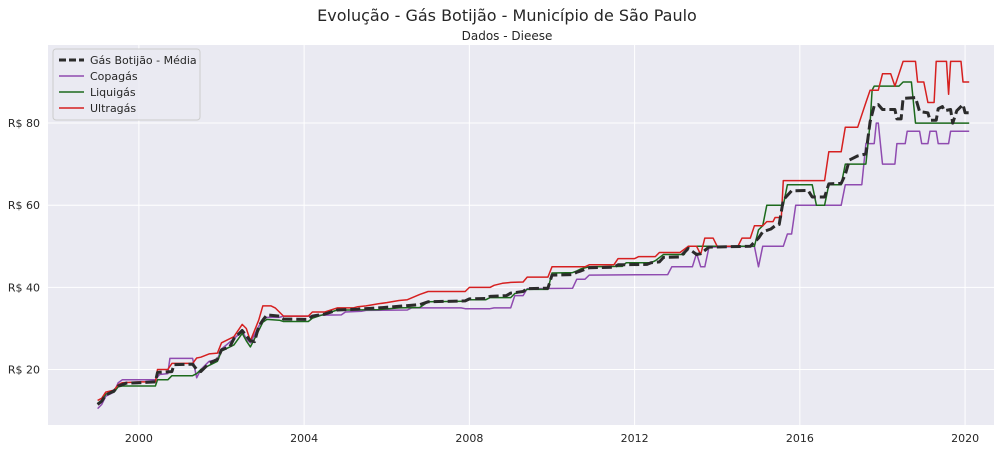 This screenshot has height=452, width=1004. Describe the element at coordinates (304, 438) in the screenshot. I see `x-tick-label: 2004` at that location.